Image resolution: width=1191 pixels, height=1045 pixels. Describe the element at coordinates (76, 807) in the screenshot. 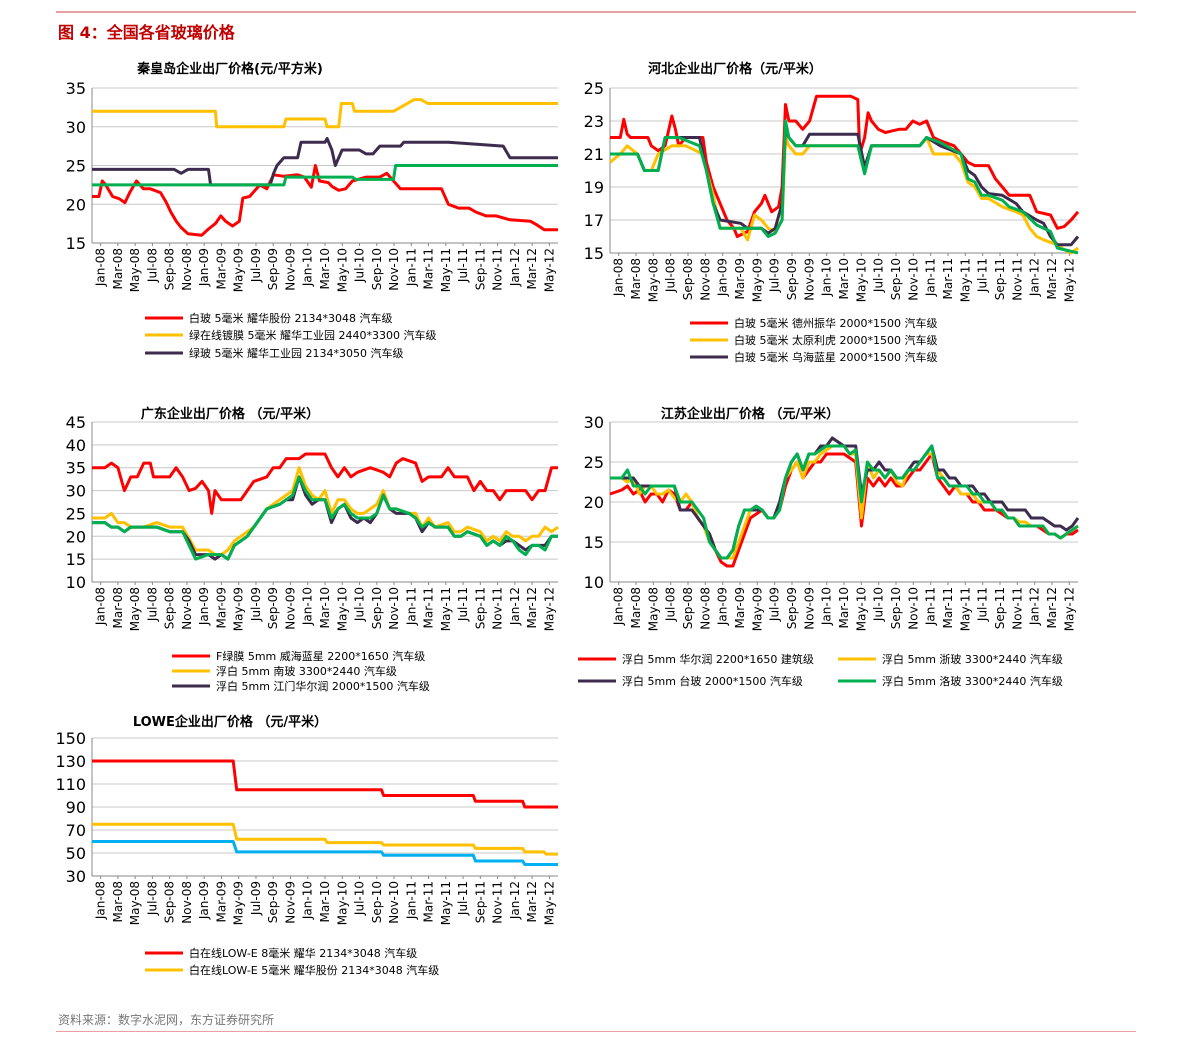

I see `y-tick-label: 90` at that location.